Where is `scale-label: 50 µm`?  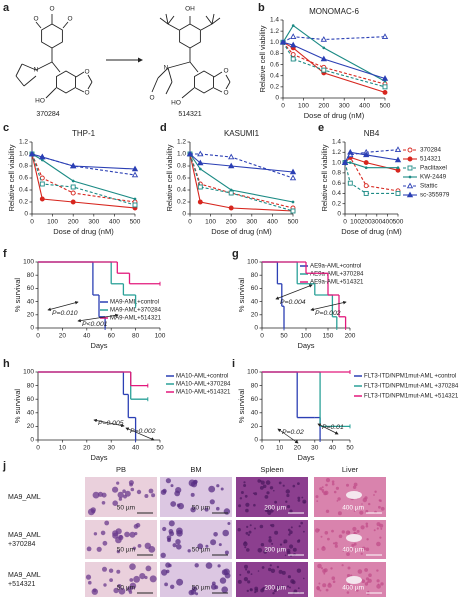
scale-label: 50 µm is located at coordinates (126, 550).